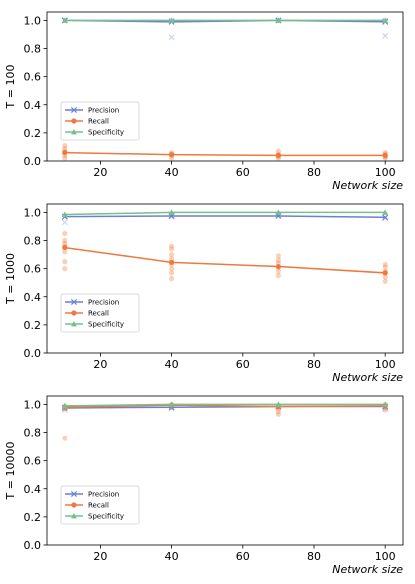 This screenshot has height=584, width=415. Describe the element at coordinates (10, 471) in the screenshot. I see `y-axis-title: T = 10000` at that location.